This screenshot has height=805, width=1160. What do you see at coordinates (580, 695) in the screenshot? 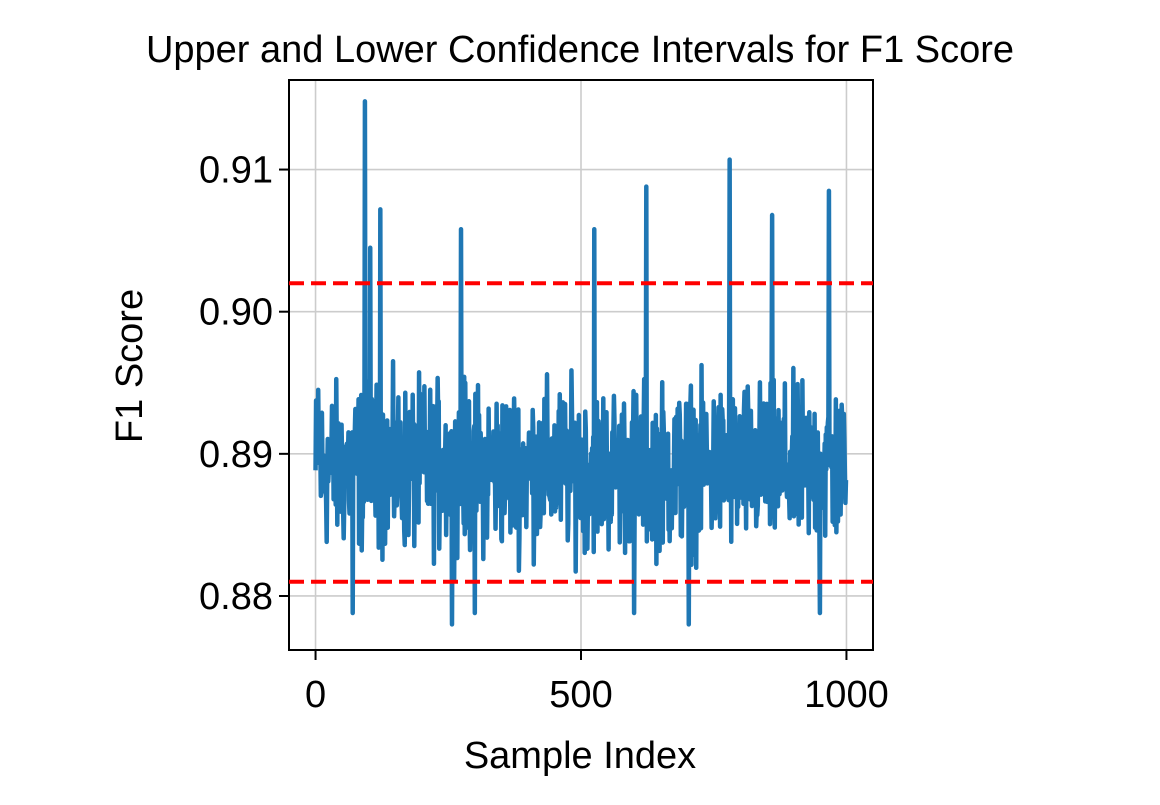
I see `x-tick-label: 500` at bounding box center [580, 695].